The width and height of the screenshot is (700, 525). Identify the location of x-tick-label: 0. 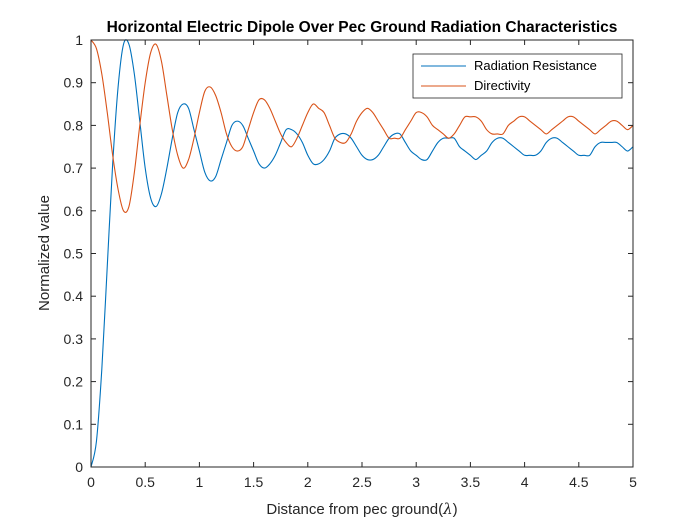
(91, 482).